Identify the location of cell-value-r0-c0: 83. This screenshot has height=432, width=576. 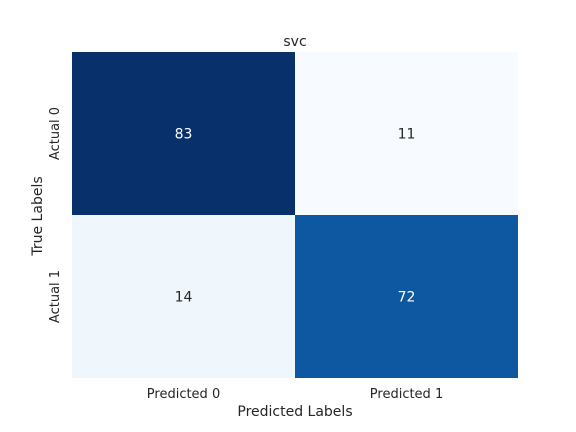
(184, 135).